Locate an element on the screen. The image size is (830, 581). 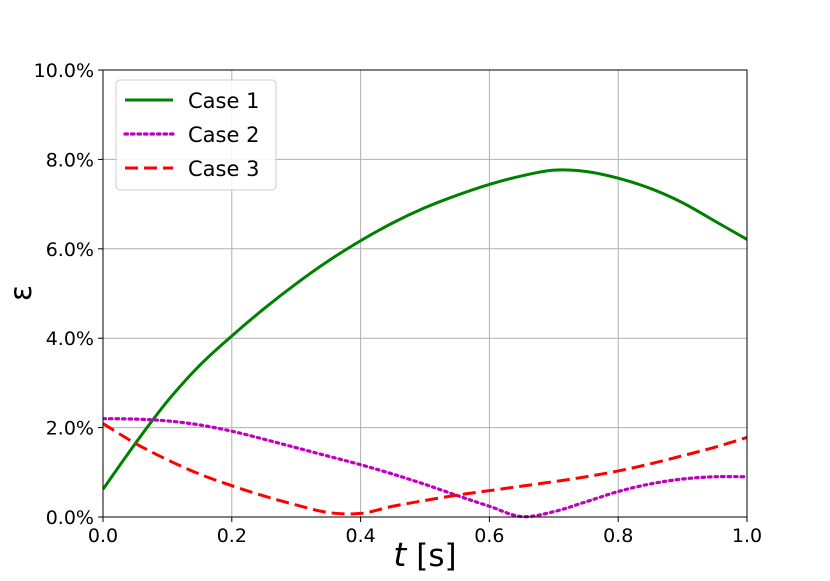
legend-label: Case 1 is located at coordinates (223, 101).